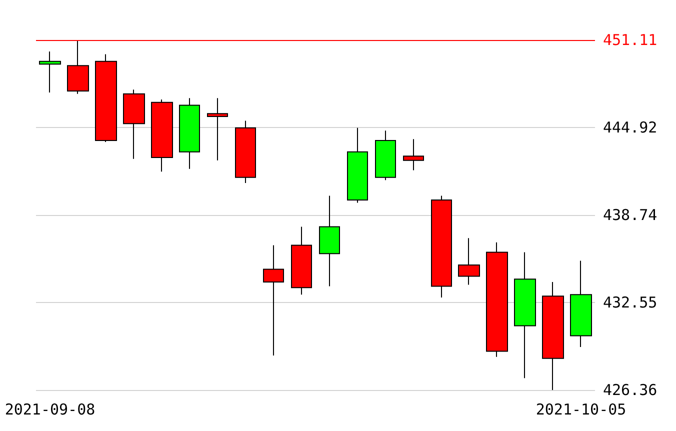 This screenshot has width=676, height=431. I want to click on y-tick-label: 426.36, so click(630, 390).